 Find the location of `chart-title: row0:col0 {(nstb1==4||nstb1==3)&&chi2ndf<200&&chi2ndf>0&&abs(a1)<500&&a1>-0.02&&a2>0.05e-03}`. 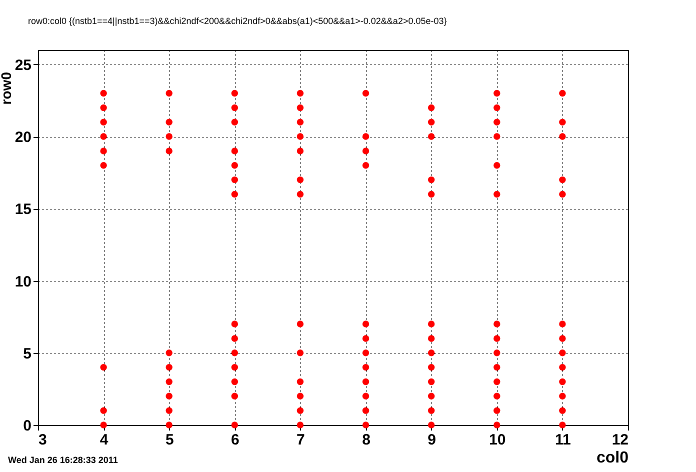

chart-title: row0:col0 {(nstb1==4||nstb1==3)&&chi2ndf<200&&chi2ndf>0&&abs(a1)<500&&a1>-0.02&&a2>0.05e-03} is located at coordinates (237, 21).